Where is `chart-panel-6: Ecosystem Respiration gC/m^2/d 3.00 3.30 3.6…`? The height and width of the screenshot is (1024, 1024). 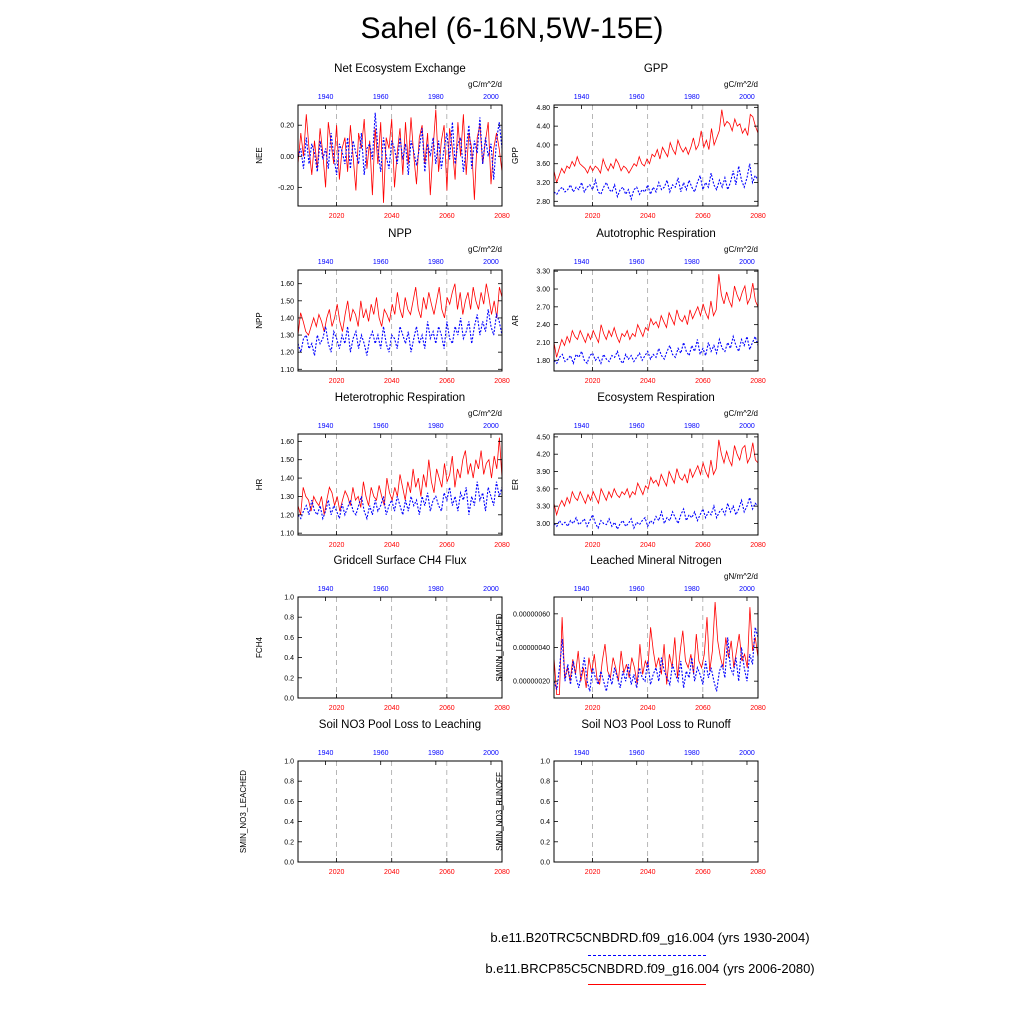
chart-panel-6: Ecosystem Respiration gC/m^2/d 3.00 3.30 3.6… is located at coordinates (638, 470).